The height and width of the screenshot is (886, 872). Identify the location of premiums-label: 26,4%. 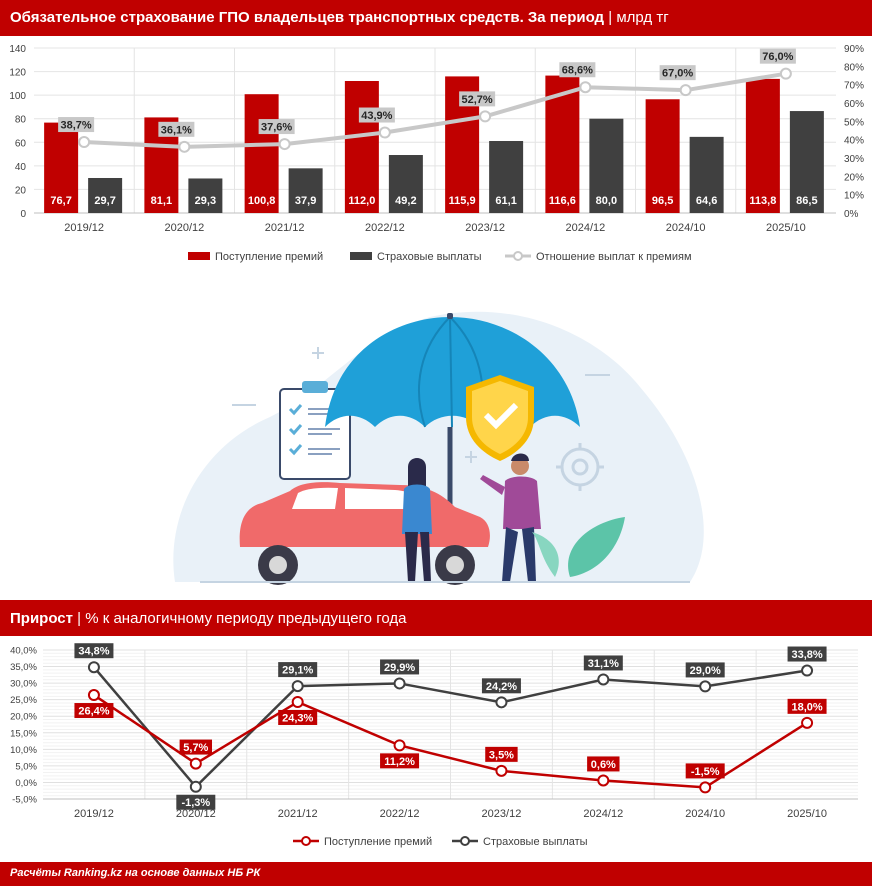
(93, 712).